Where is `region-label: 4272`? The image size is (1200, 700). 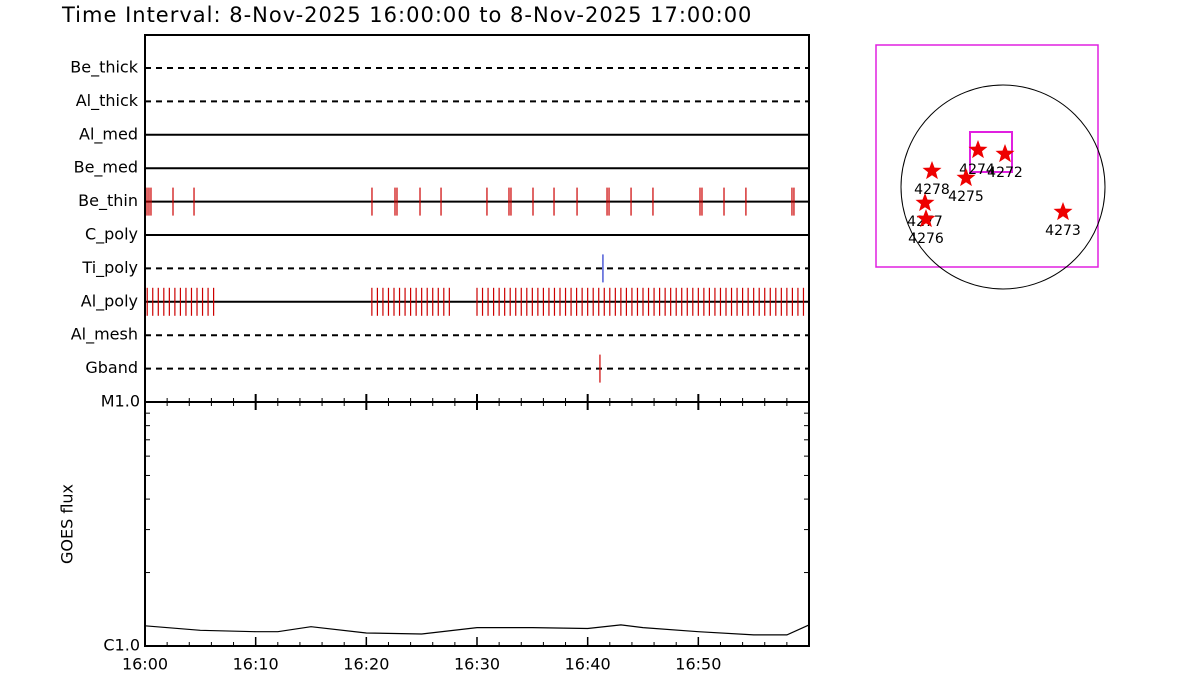 region-label: 4272 is located at coordinates (1005, 173).